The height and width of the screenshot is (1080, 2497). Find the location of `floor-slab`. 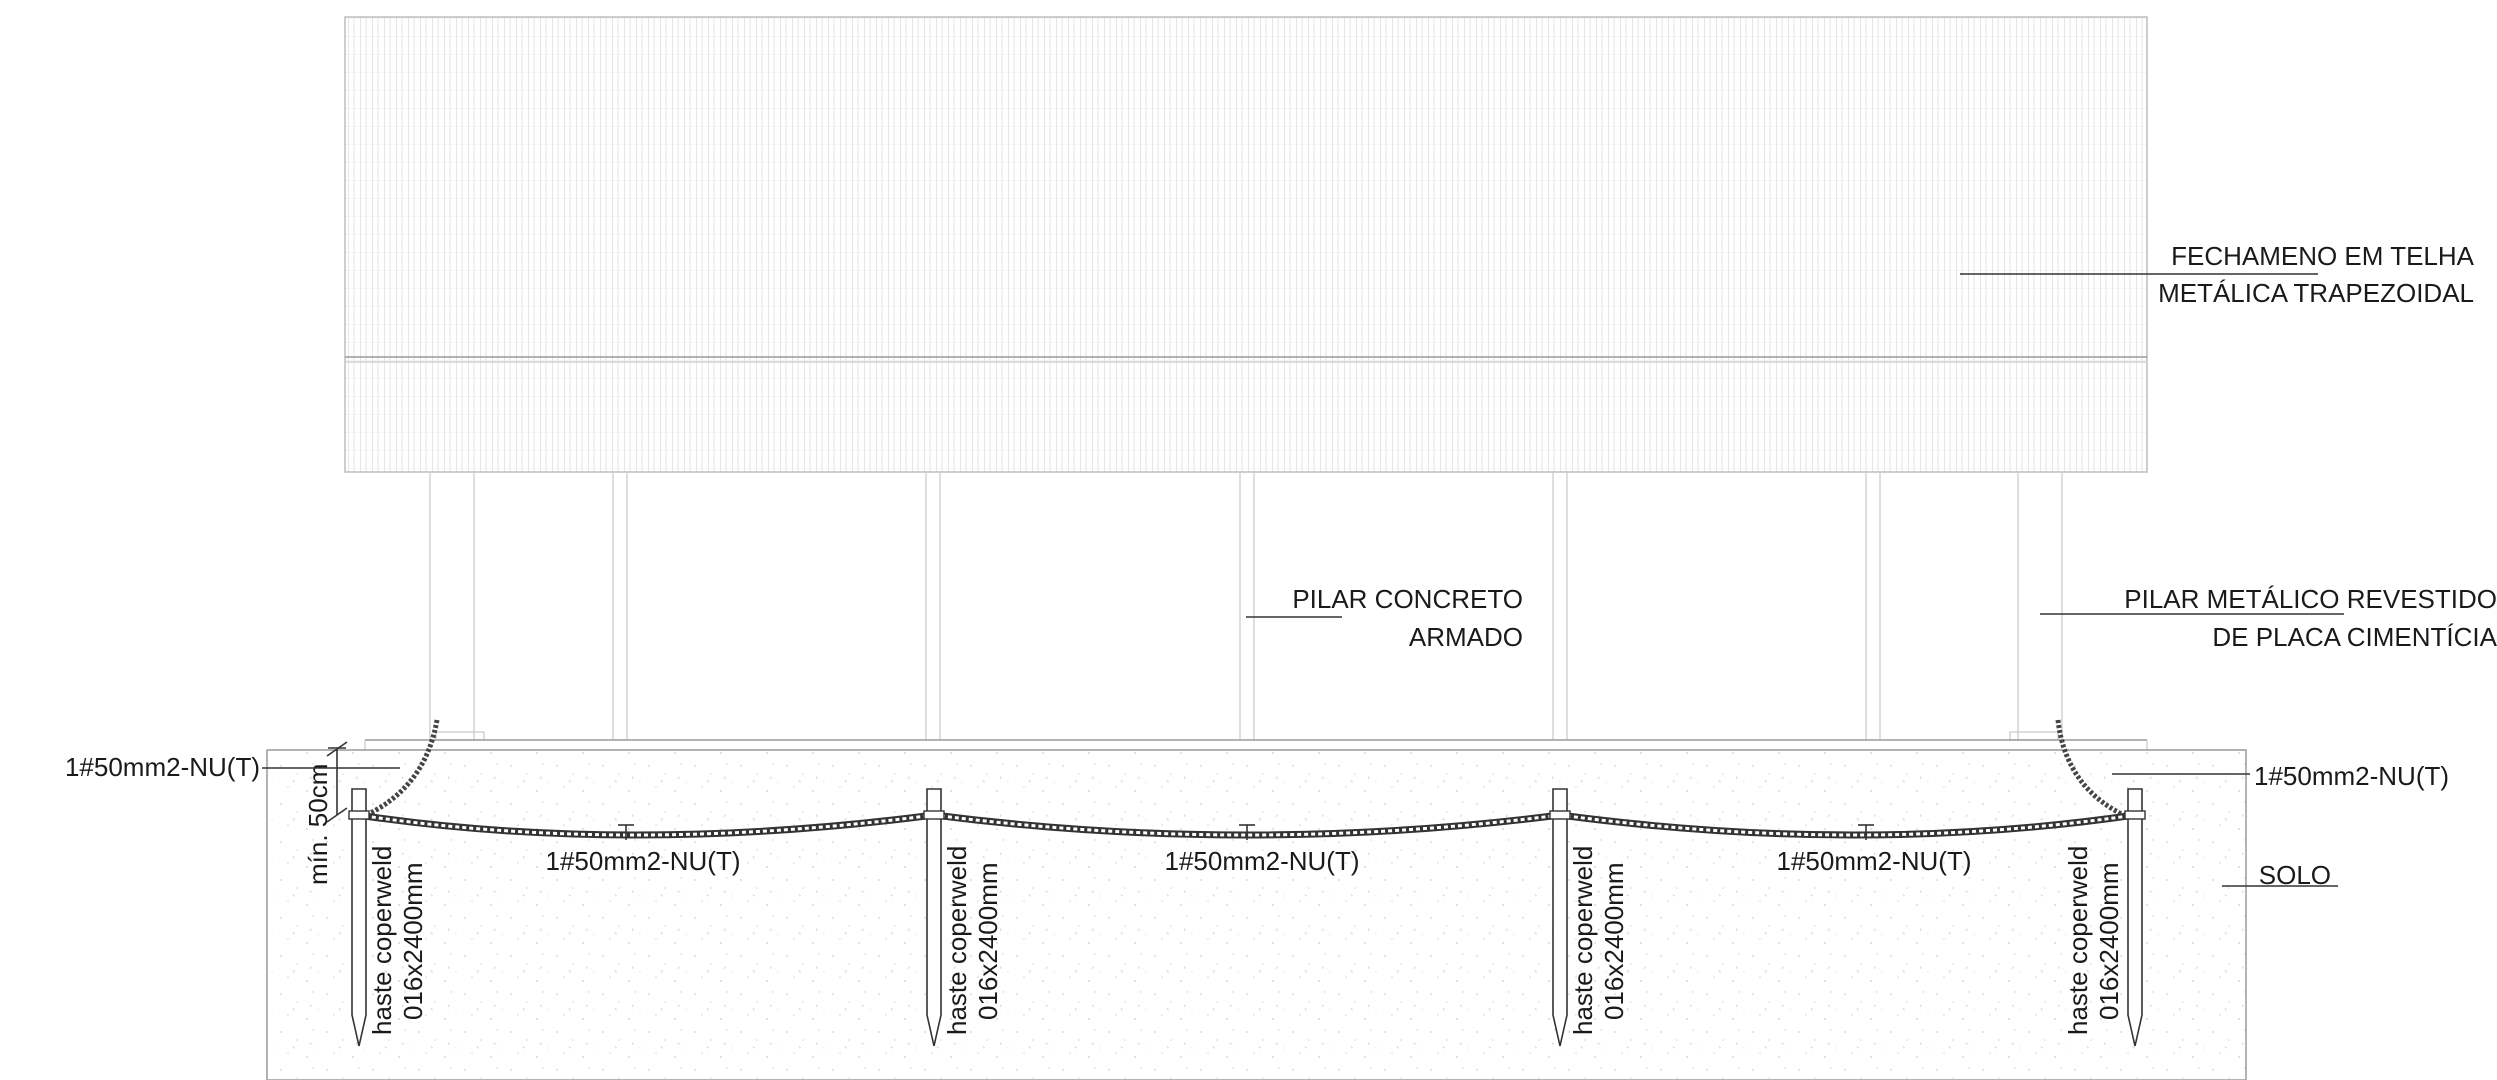

floor-slab is located at coordinates (1256, 744).